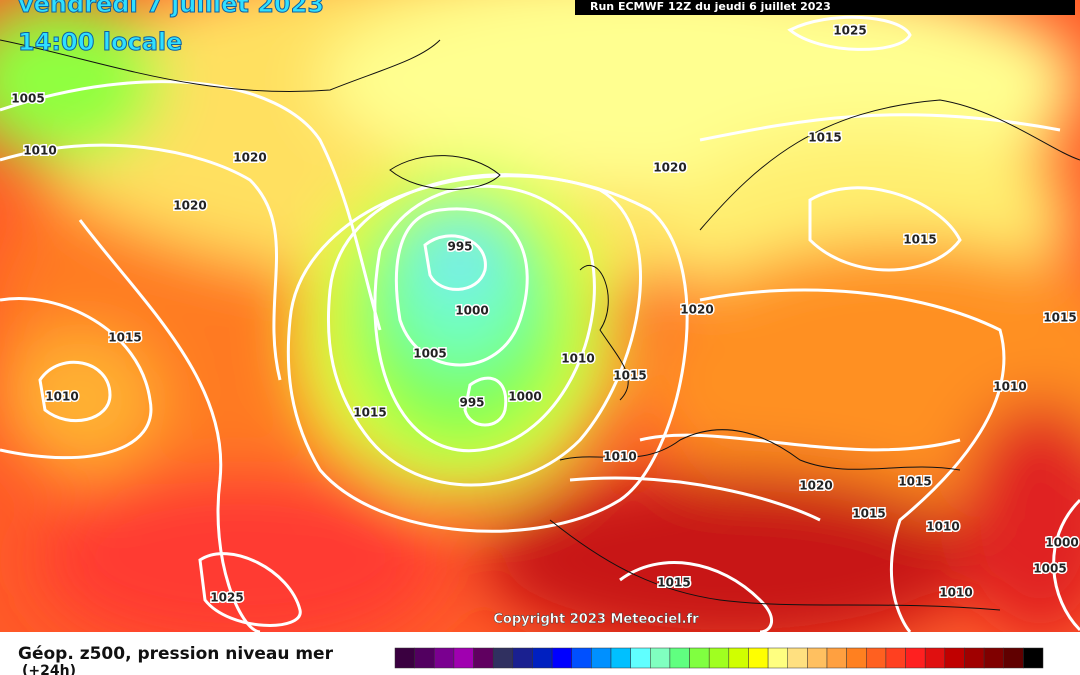  What do you see at coordinates (171, 9) in the screenshot?
I see `date-title: vendredi 7 juillet 2023` at bounding box center [171, 9].